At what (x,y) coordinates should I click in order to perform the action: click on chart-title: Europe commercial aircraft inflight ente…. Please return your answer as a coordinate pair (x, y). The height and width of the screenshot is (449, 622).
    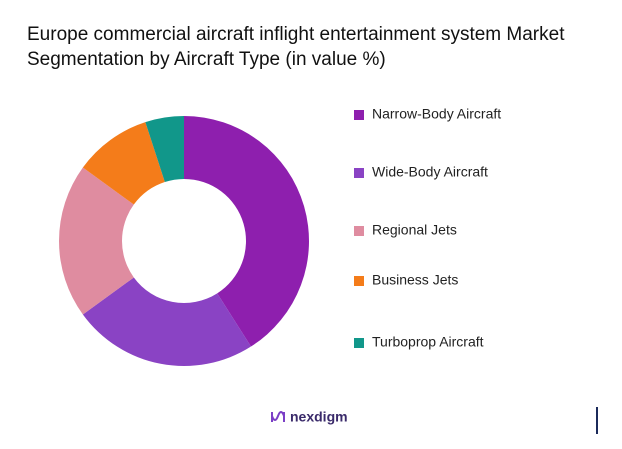
    Looking at the image, I should click on (296, 47).